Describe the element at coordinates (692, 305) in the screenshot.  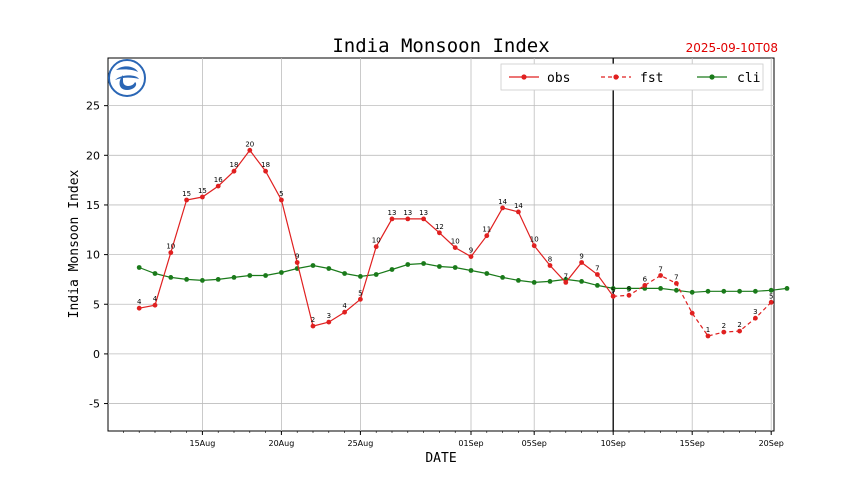
I see `series-line-fst` at that location.